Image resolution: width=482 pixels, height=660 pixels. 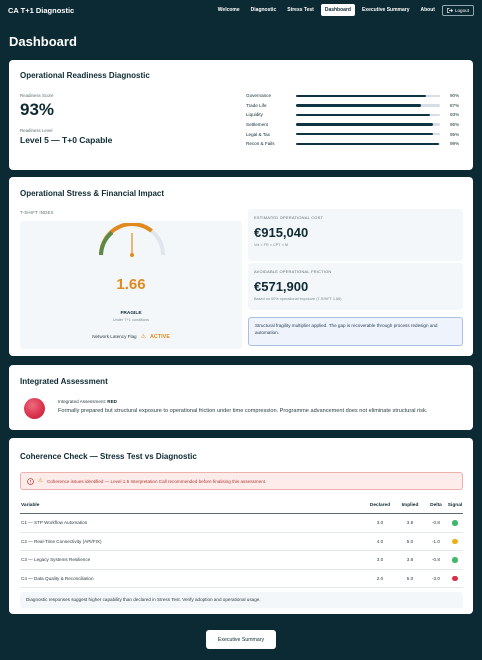 What do you see at coordinates (241, 639) in the screenshot?
I see `executive-summary-button: Executive Summary` at bounding box center [241, 639].